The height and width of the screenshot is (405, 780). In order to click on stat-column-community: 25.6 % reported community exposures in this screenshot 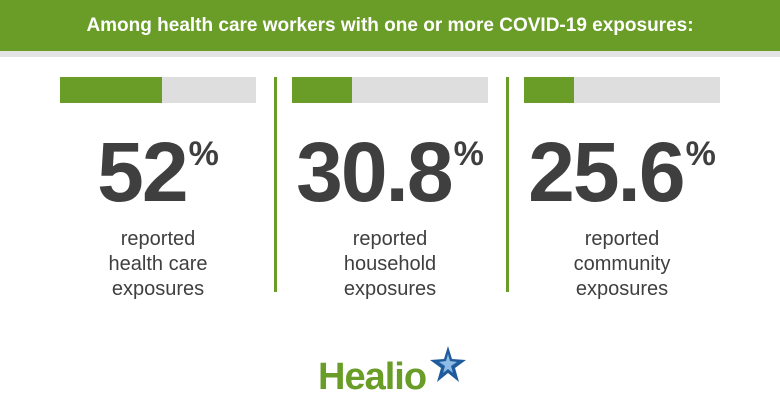, I will do `click(622, 192)`.